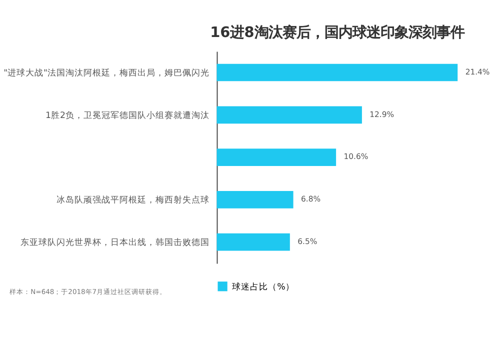 The width and height of the screenshot is (500, 362). I want to click on data-label: 12.9%, so click(382, 114).